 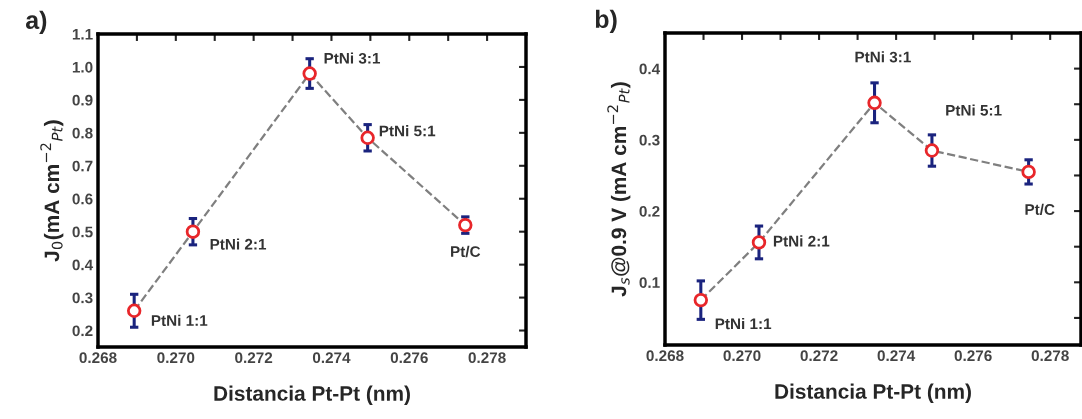 I want to click on y-tick-label: 1.0, so click(x=82, y=67).